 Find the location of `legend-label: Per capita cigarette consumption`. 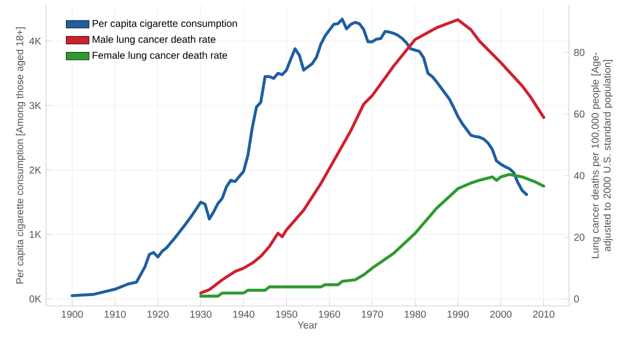

legend-label: Per capita cigarette consumption is located at coordinates (164, 24).